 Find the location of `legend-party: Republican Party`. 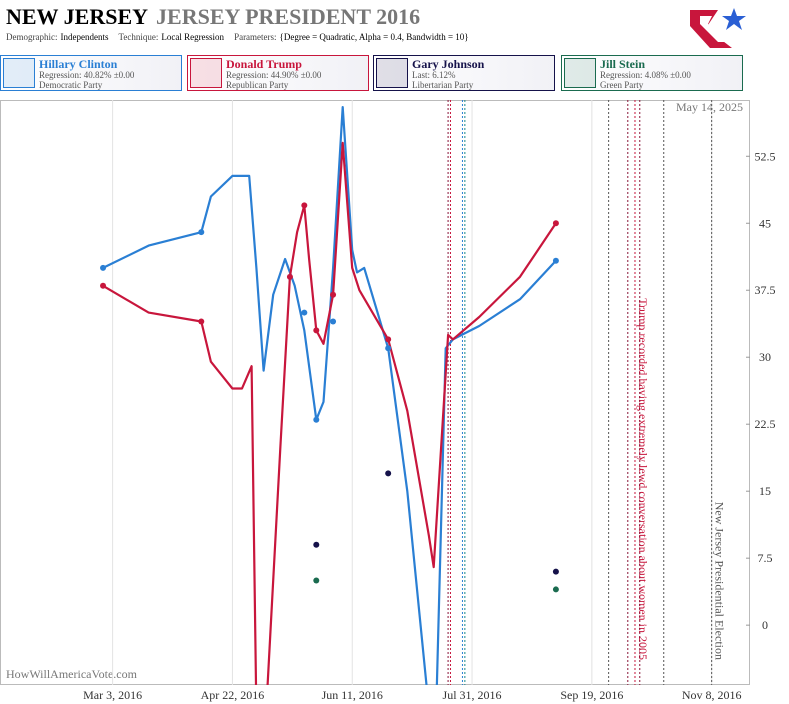

legend-party: Republican Party is located at coordinates (257, 85).